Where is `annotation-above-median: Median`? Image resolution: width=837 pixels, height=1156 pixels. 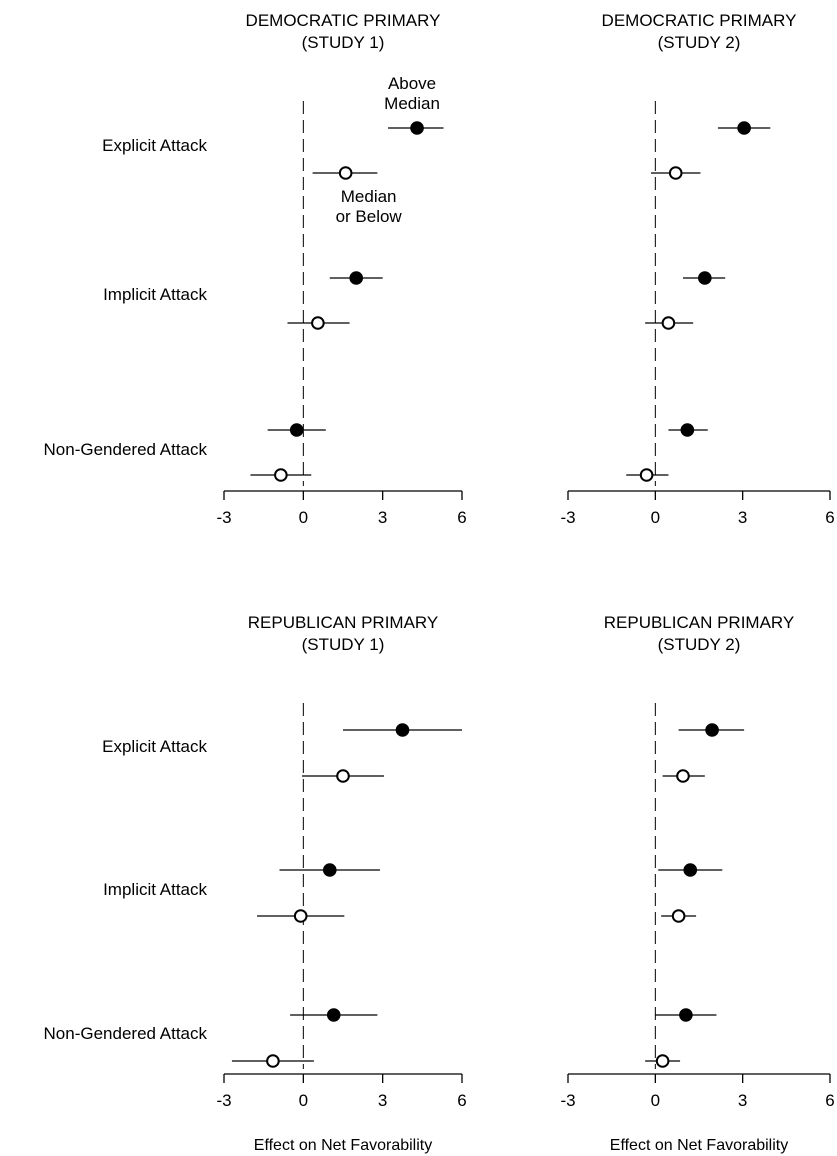 annotation-above-median: Median is located at coordinates (412, 103).